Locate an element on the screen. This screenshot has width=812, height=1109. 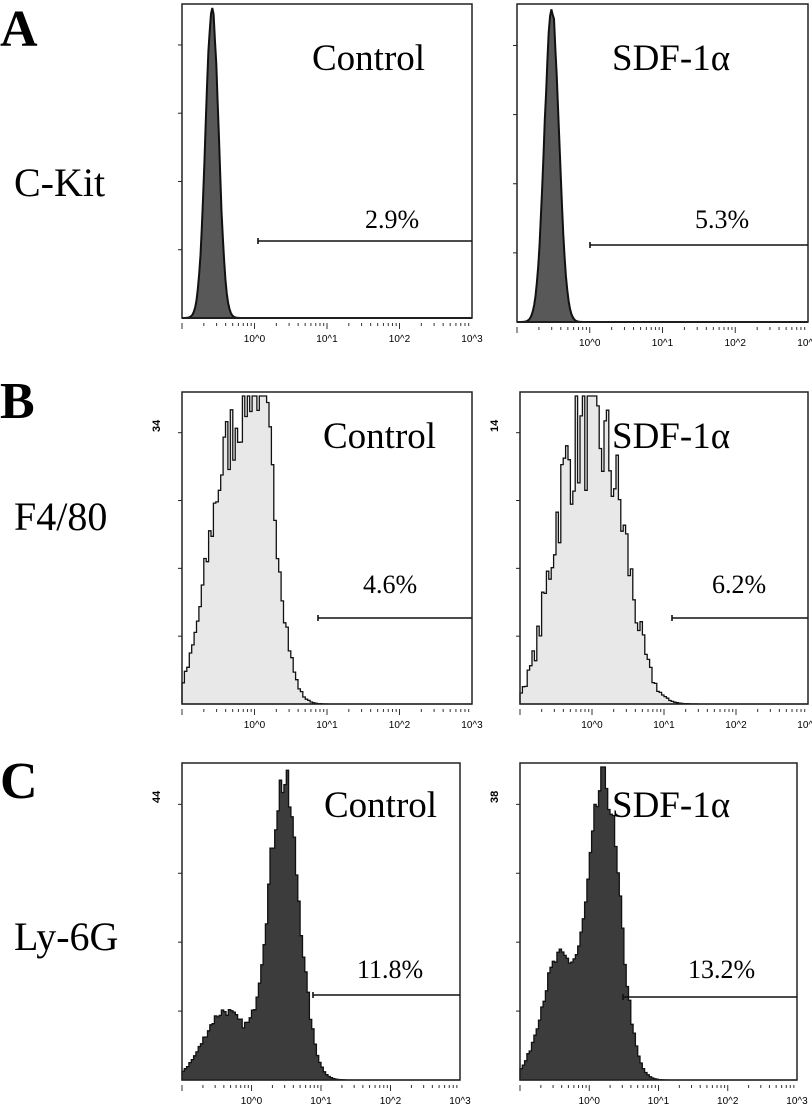
y-max-label: 34 is located at coordinates (157, 425).